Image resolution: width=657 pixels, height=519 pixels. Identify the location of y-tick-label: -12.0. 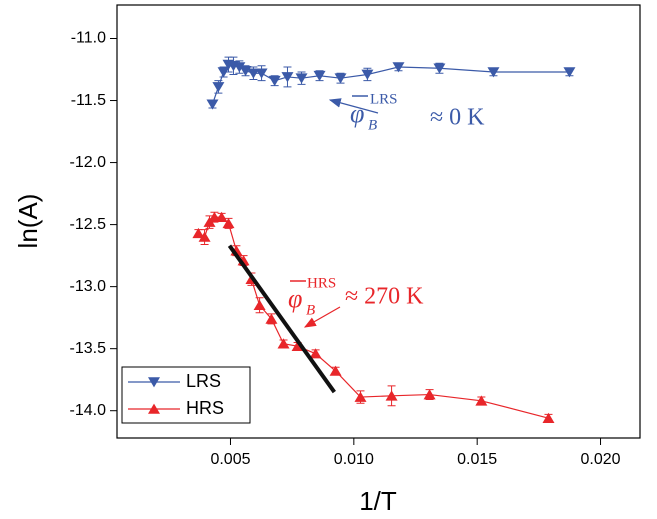
(88, 162).